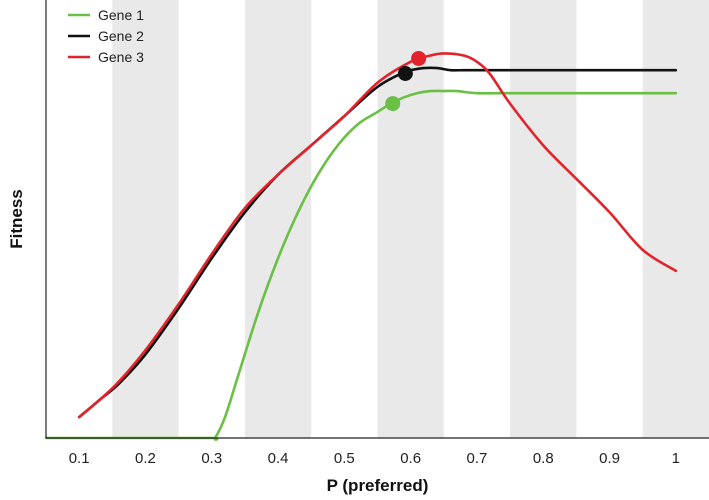  I want to click on x-tick-label: 0.6, so click(410, 458).